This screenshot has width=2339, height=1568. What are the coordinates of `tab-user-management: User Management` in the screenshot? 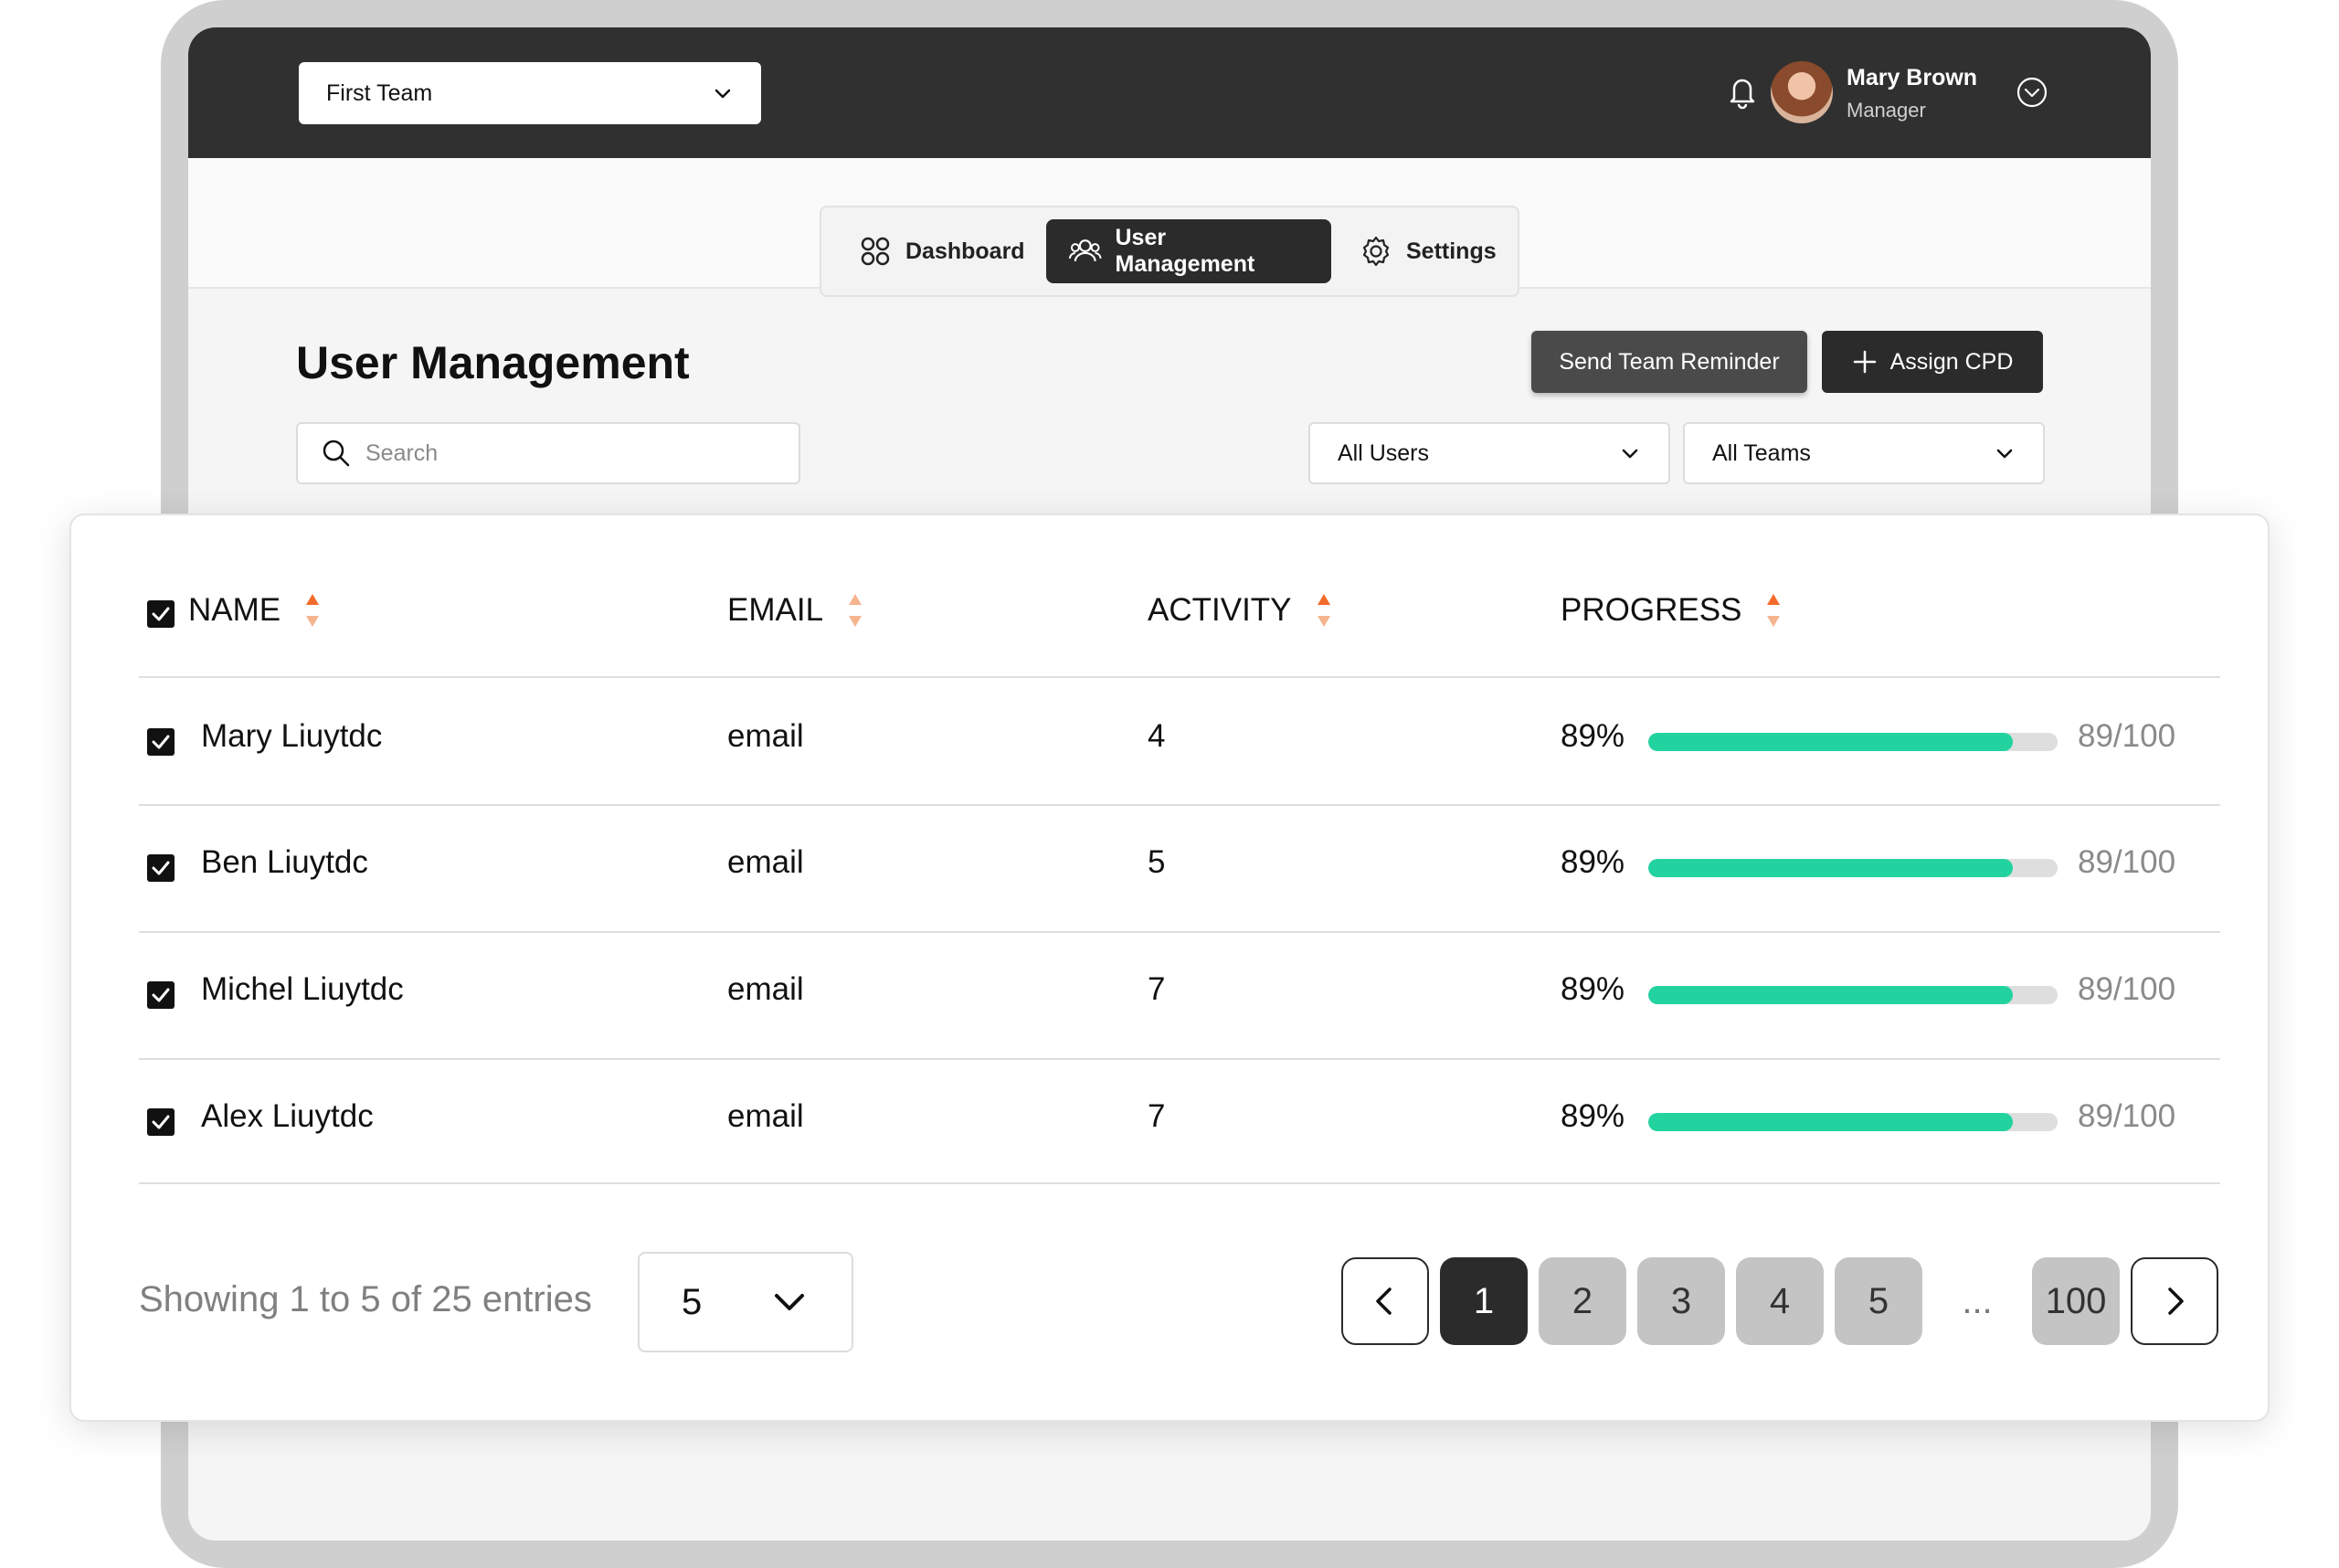 It's located at (1189, 251).